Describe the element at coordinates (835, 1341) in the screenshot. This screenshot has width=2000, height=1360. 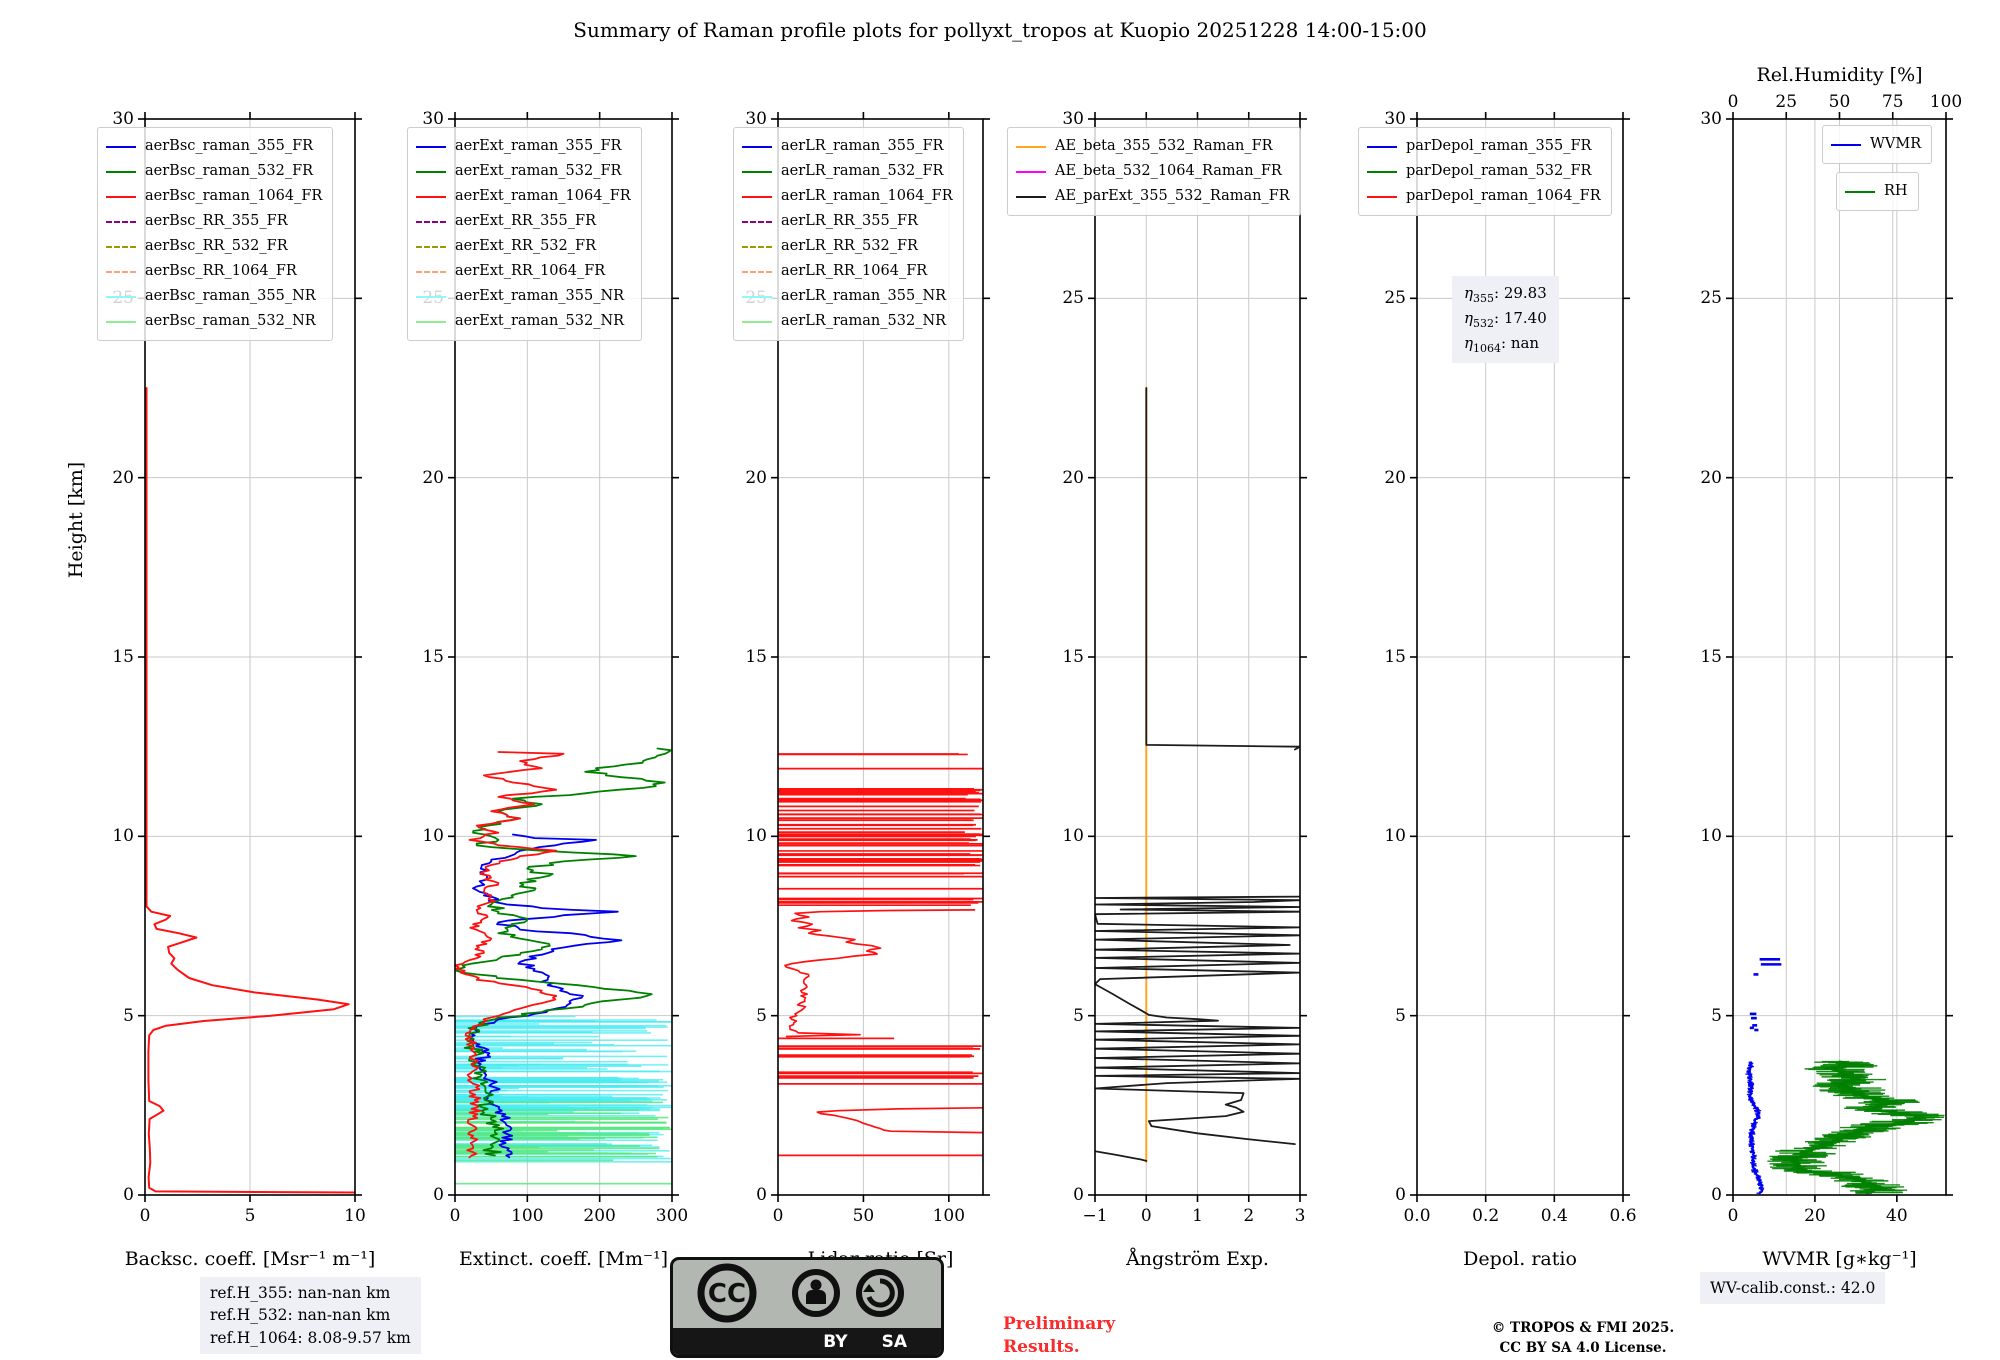
I see `cc-by-label: BY` at that location.